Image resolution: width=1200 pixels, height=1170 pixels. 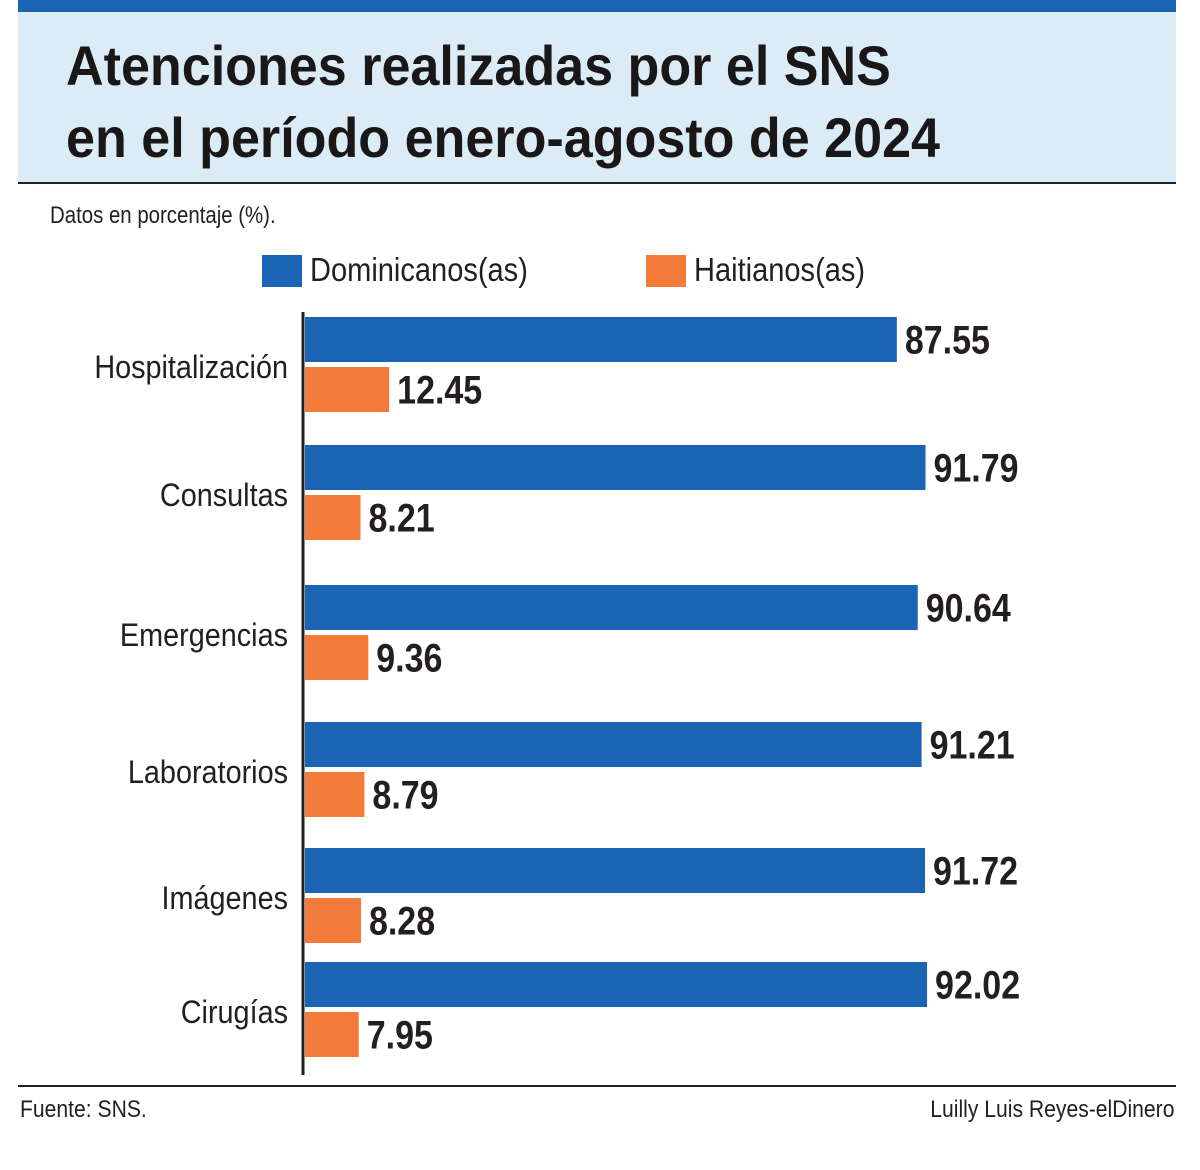 I want to click on category-label-imagenes: Imágenes, so click(x=225, y=899).